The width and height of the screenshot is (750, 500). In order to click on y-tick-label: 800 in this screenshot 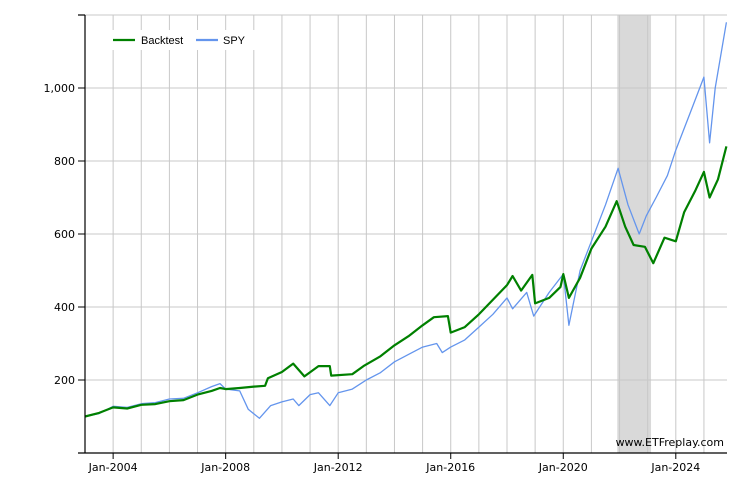, I will do `click(64, 161)`.